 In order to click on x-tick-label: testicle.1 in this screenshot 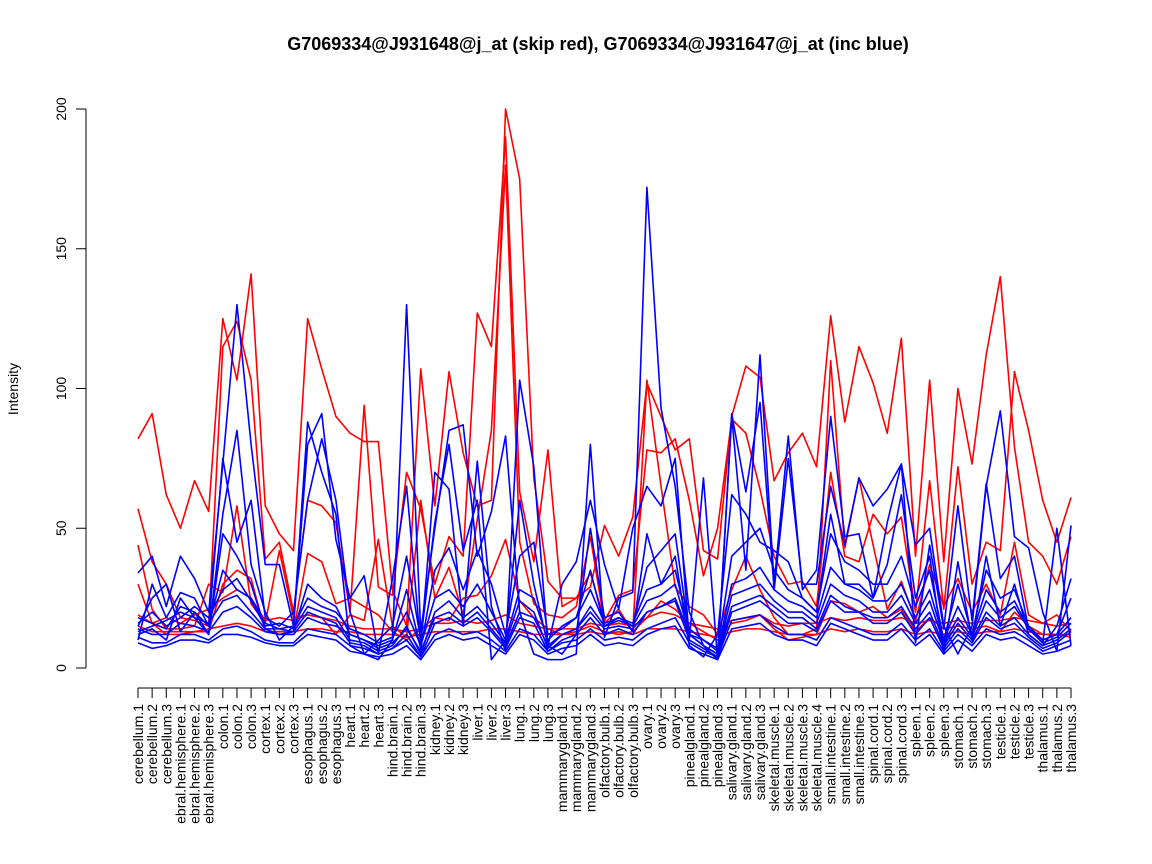, I will do `click(1000, 731)`.